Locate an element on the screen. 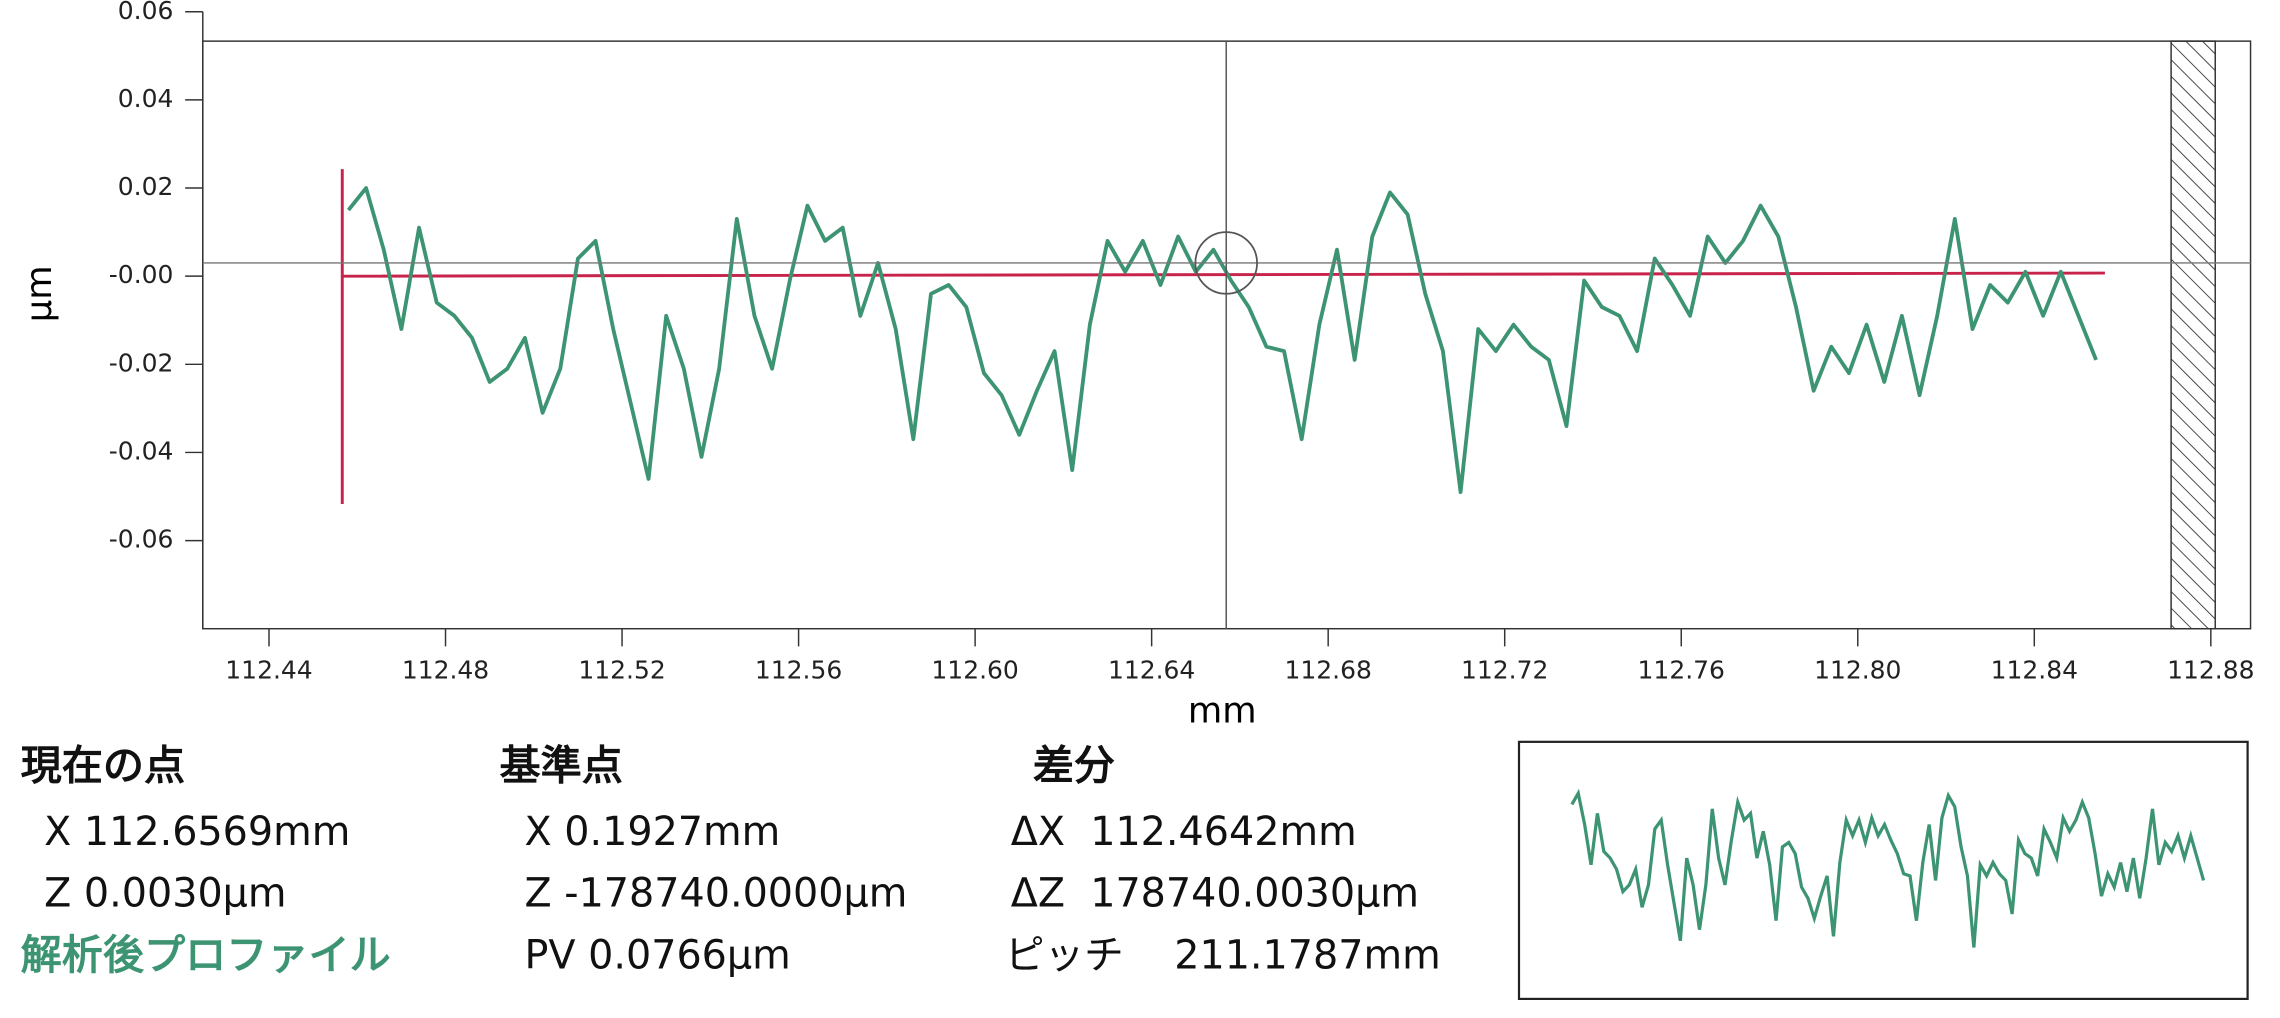 This screenshot has width=2280, height=1018. x-tick-label: 112.76 is located at coordinates (1681, 669).